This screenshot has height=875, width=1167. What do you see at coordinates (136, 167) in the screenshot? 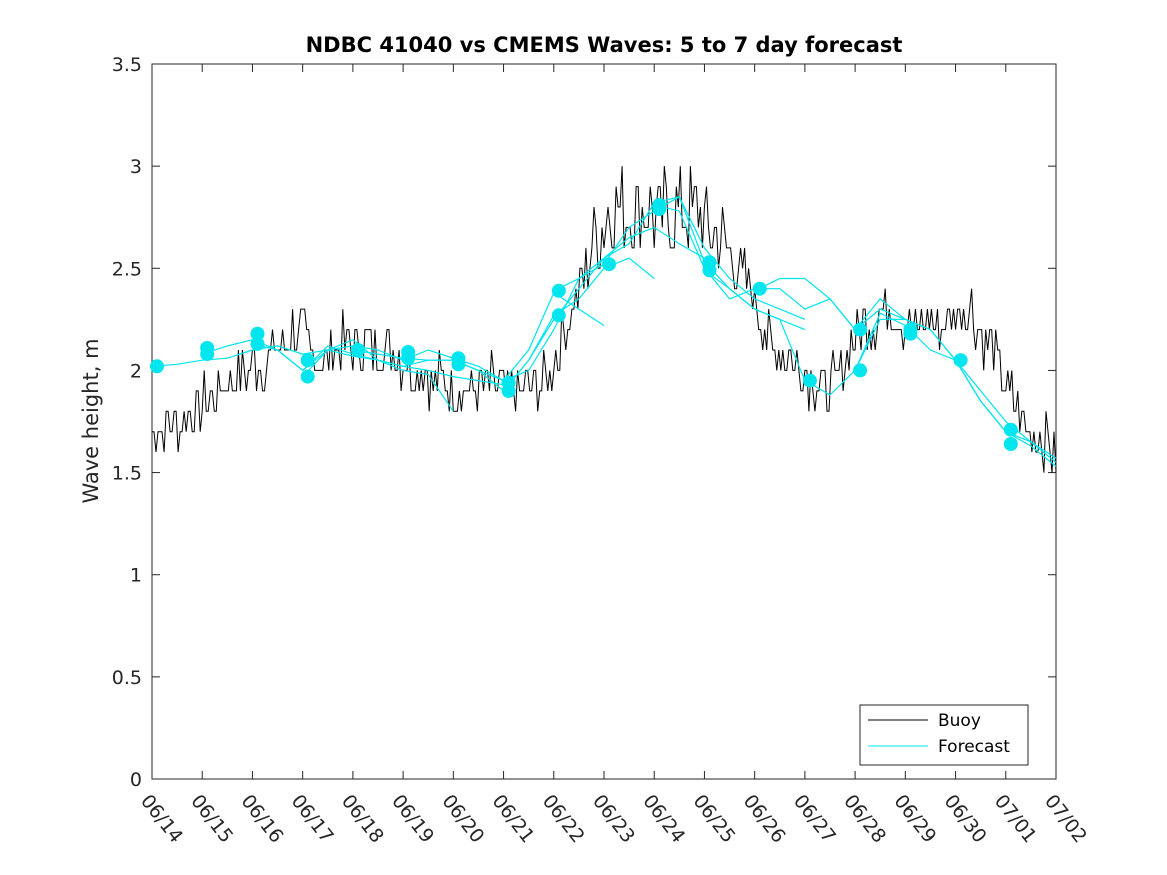
I see `y-tick-label: 3` at bounding box center [136, 167].